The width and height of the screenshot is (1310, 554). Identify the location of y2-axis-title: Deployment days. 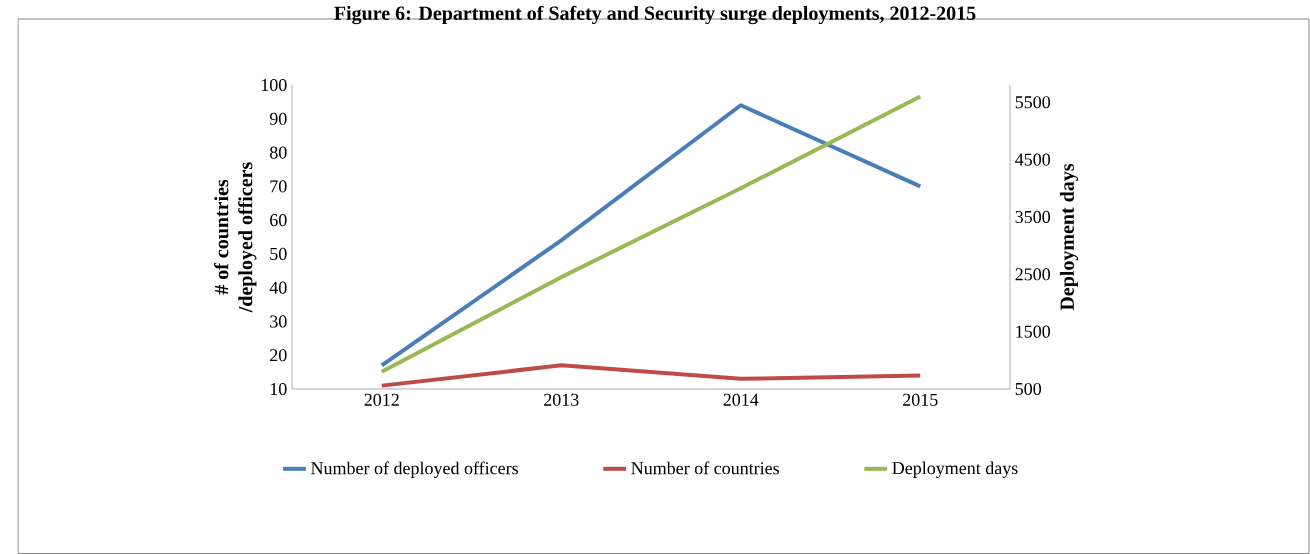
(1069, 237).